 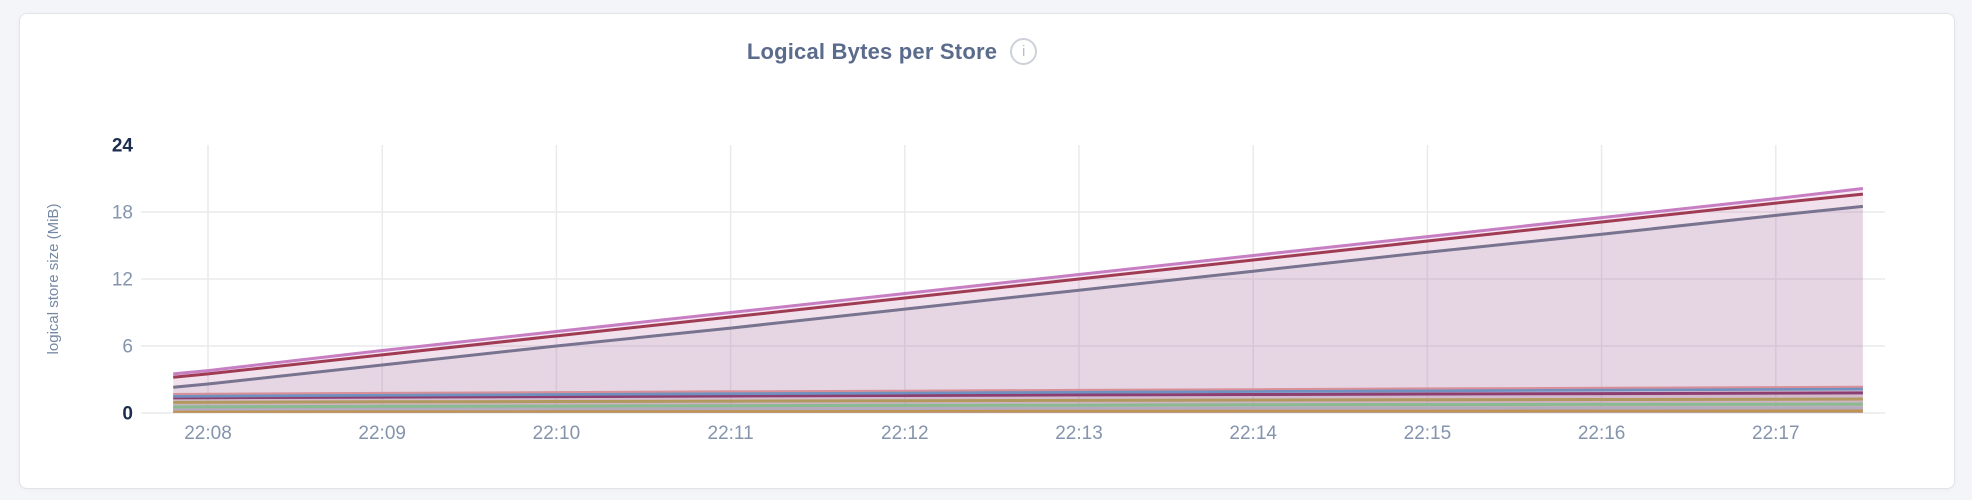 I want to click on y-tick-label: 12, so click(x=122, y=280).